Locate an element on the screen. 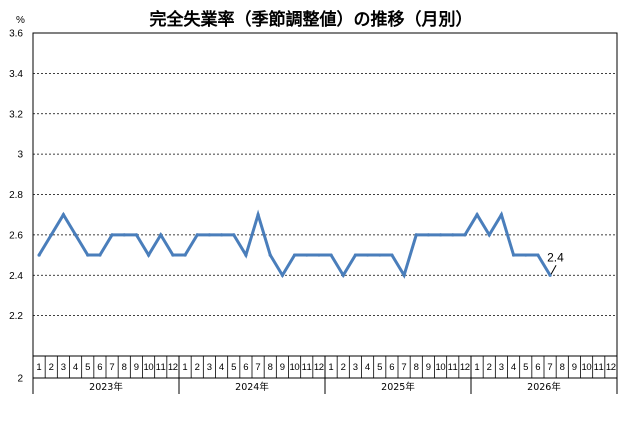 The image size is (623, 439). data-points is located at coordinates (294, 245).